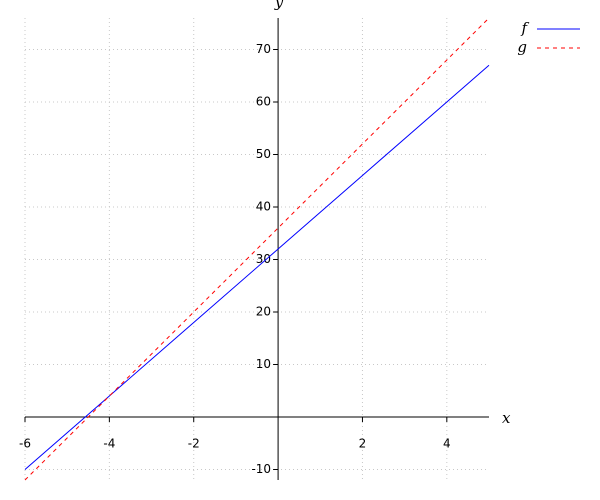 This screenshot has width=600, height=500. I want to click on y-tick-label: 10, so click(263, 364).